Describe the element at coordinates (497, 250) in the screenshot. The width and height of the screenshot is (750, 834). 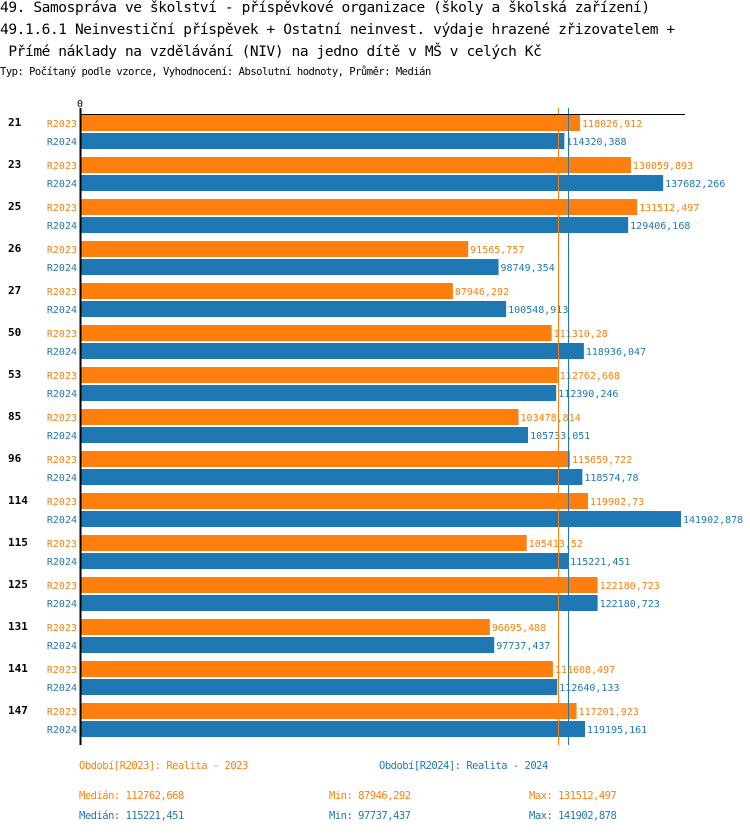
I see `value-label: 91565,757` at that location.